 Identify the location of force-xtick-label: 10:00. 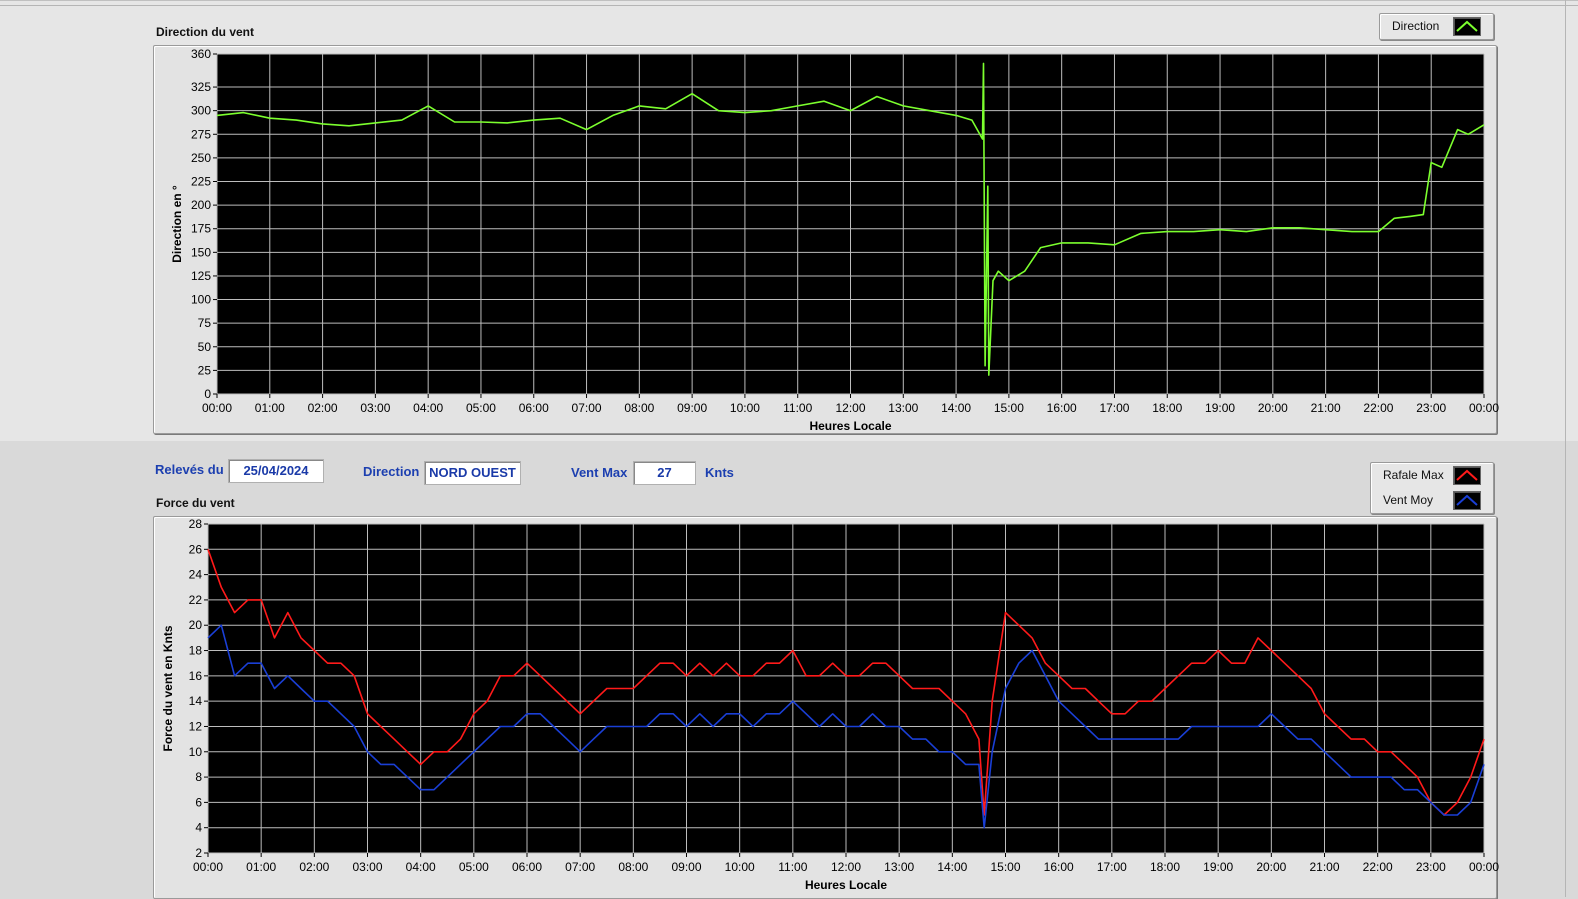
(740, 867).